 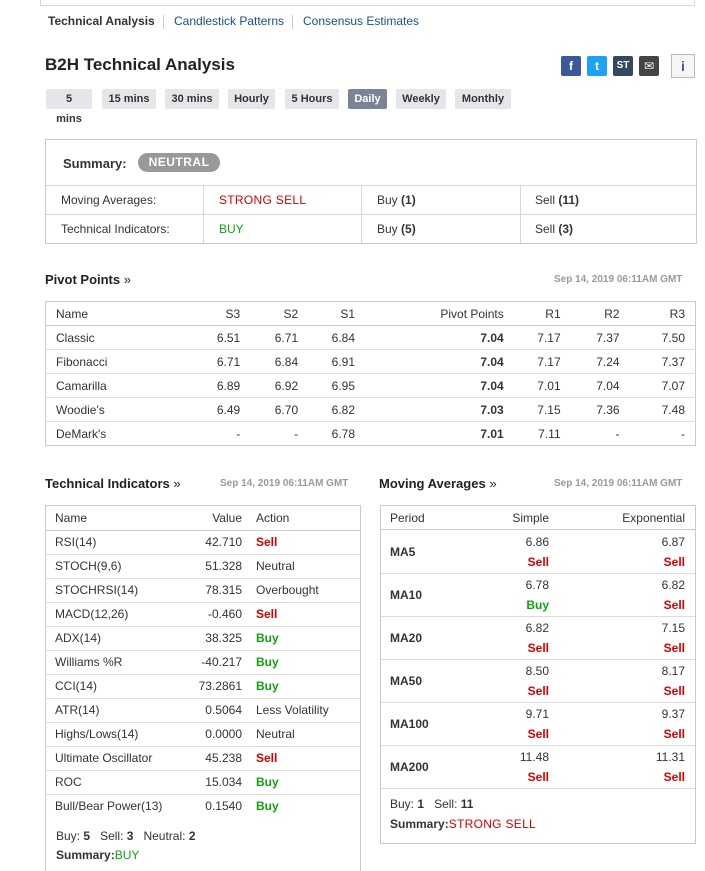 What do you see at coordinates (164, 836) in the screenshot?
I see `neutral-label: Neutral:` at bounding box center [164, 836].